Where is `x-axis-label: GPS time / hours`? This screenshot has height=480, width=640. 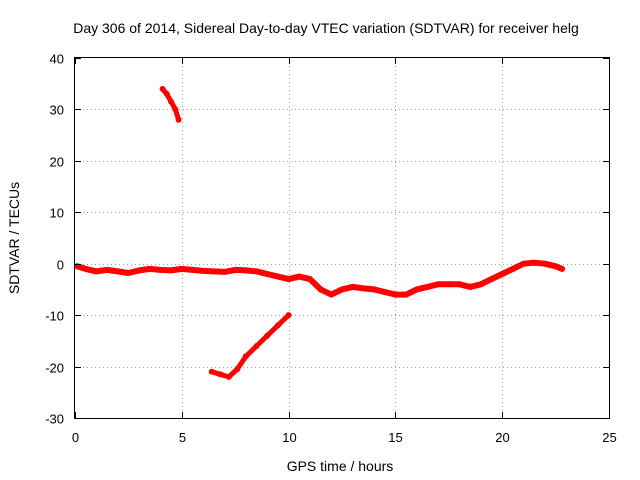 x-axis-label: GPS time / hours is located at coordinates (340, 466).